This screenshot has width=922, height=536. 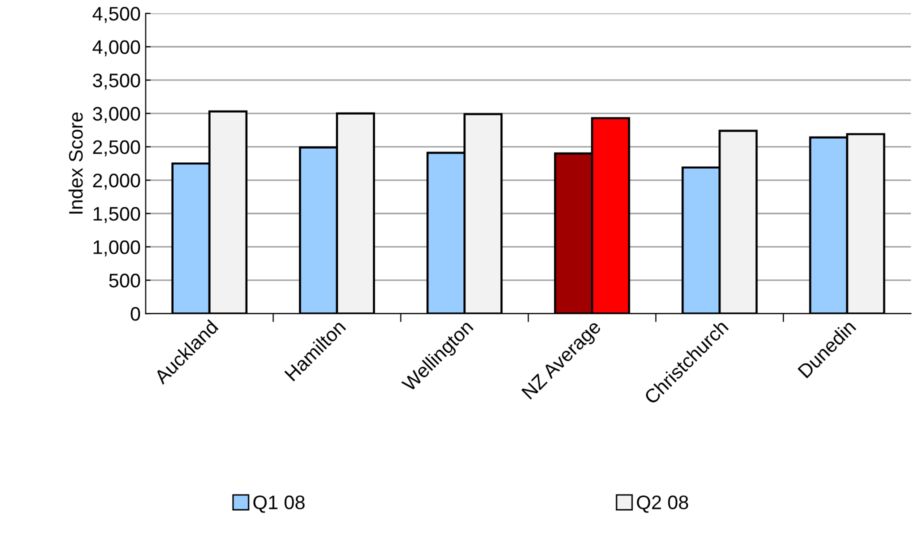 I want to click on y-tick-label: 3,500, so click(x=116, y=82).